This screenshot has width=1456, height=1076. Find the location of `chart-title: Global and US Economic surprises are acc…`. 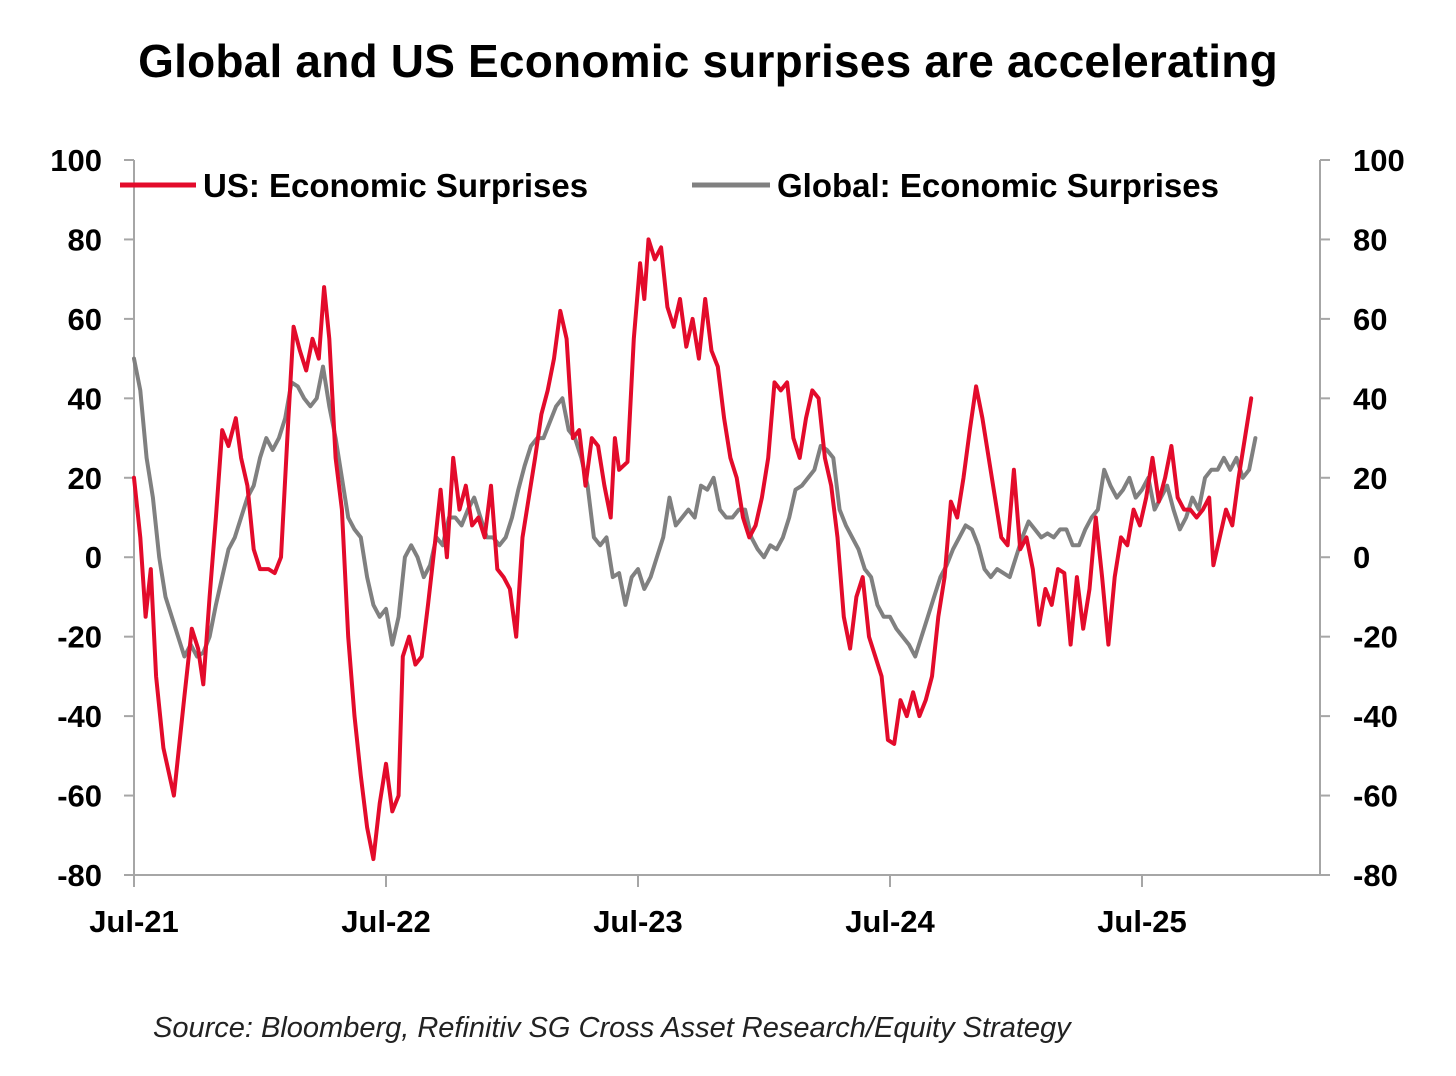

chart-title: Global and US Economic surprises are acc… is located at coordinates (708, 61).